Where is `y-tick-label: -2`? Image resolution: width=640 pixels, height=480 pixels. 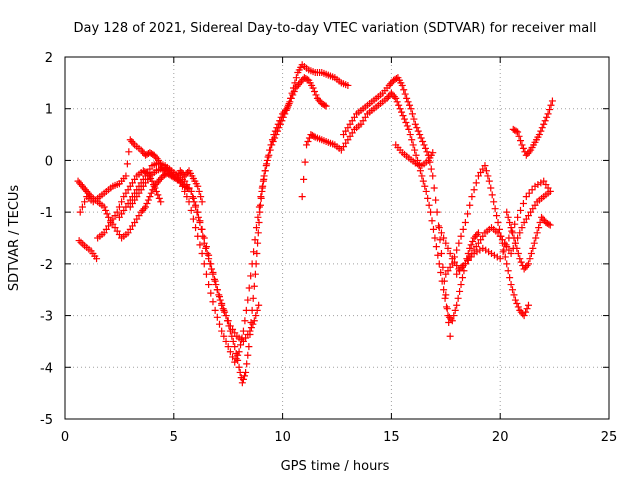 y-tick-label: -2 is located at coordinates (46, 265).